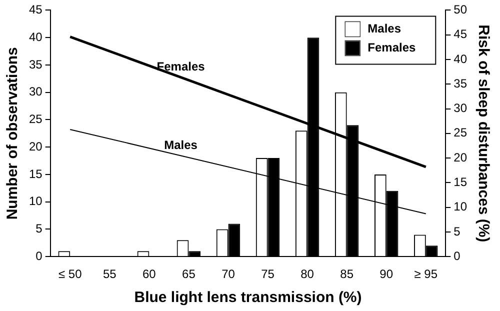 This screenshot has height=311, width=500. Describe the element at coordinates (426, 274) in the screenshot. I see `x-tick-label: ≥ 95` at that location.